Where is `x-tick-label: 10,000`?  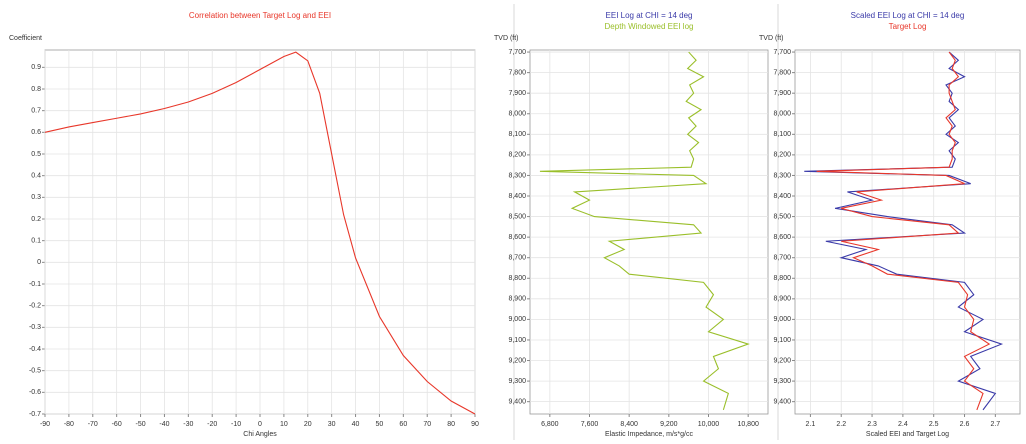 x-tick-label: 10,000 is located at coordinates (709, 424).